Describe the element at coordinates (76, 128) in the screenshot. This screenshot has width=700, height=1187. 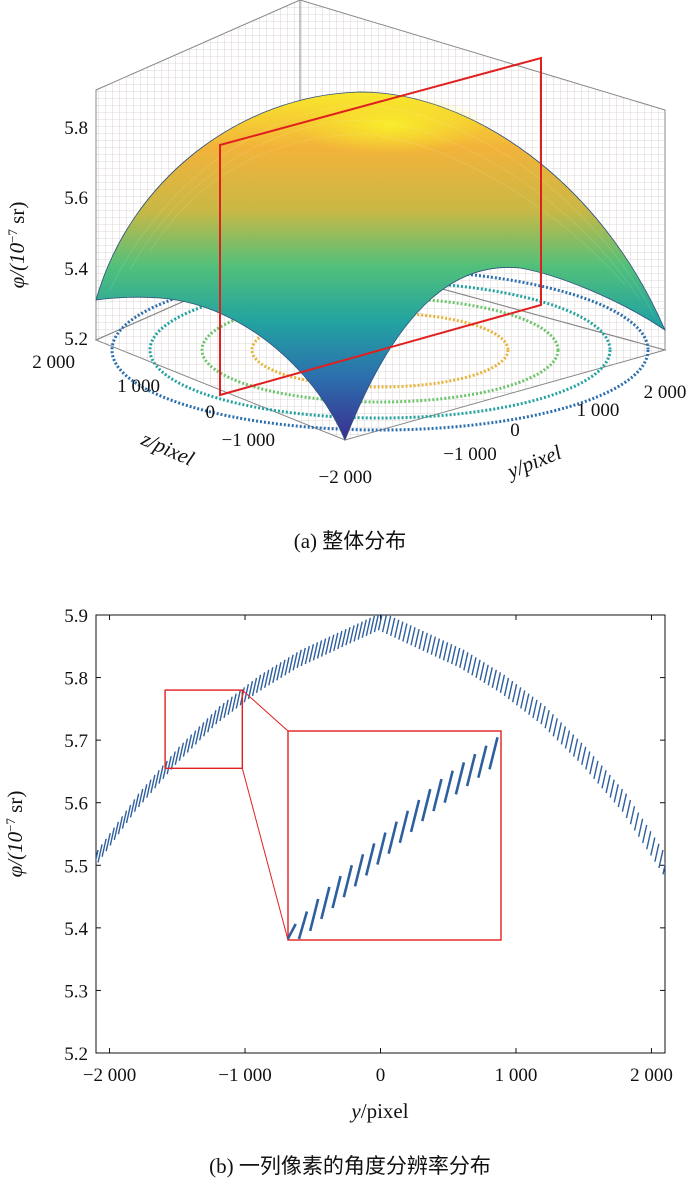
I see `z-tick-label: 5.8` at that location.